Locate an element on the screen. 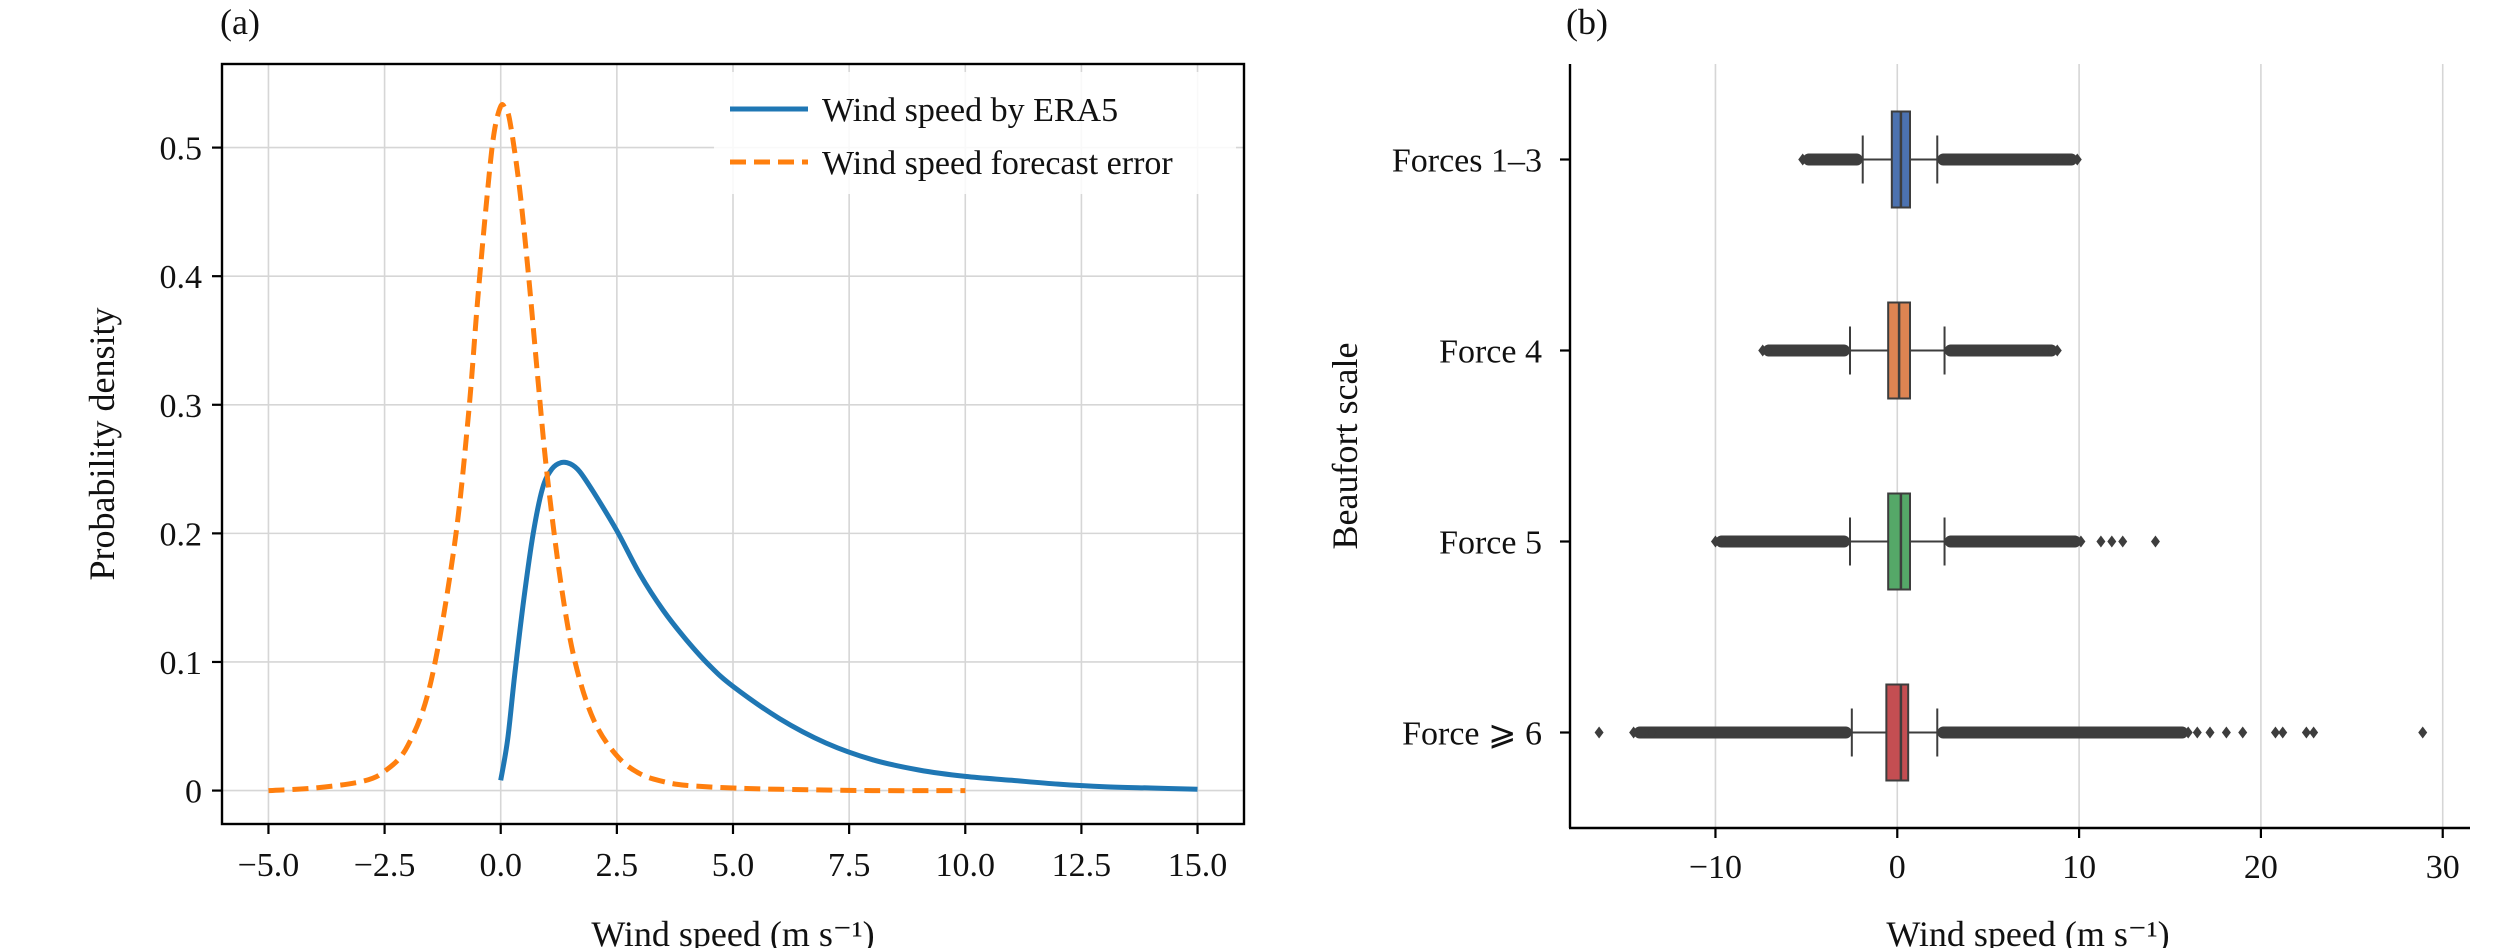  era5-density-line is located at coordinates (848, 625).